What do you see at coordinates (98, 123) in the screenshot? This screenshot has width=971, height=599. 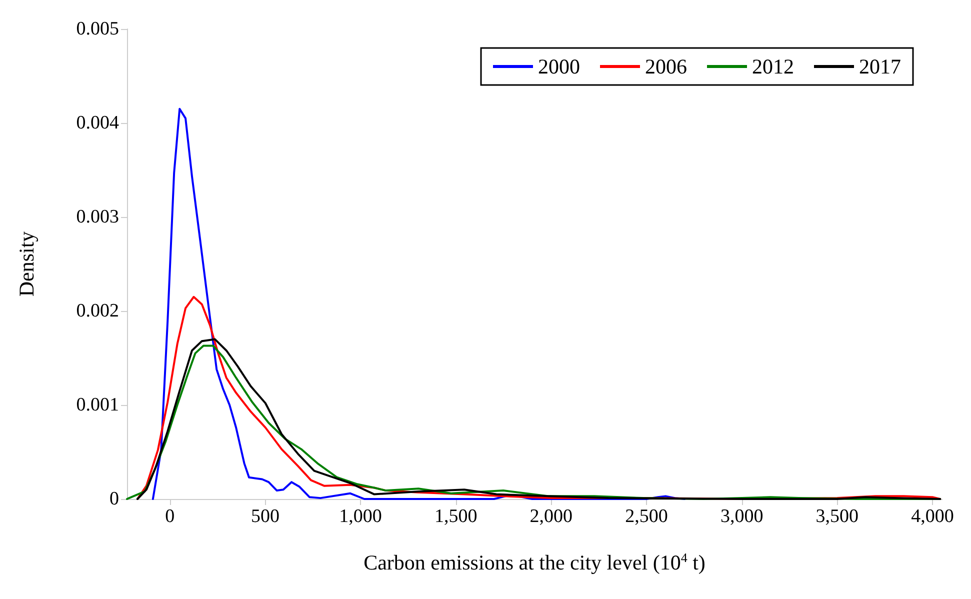 I see `y-tick-label: 0.004` at bounding box center [98, 123].